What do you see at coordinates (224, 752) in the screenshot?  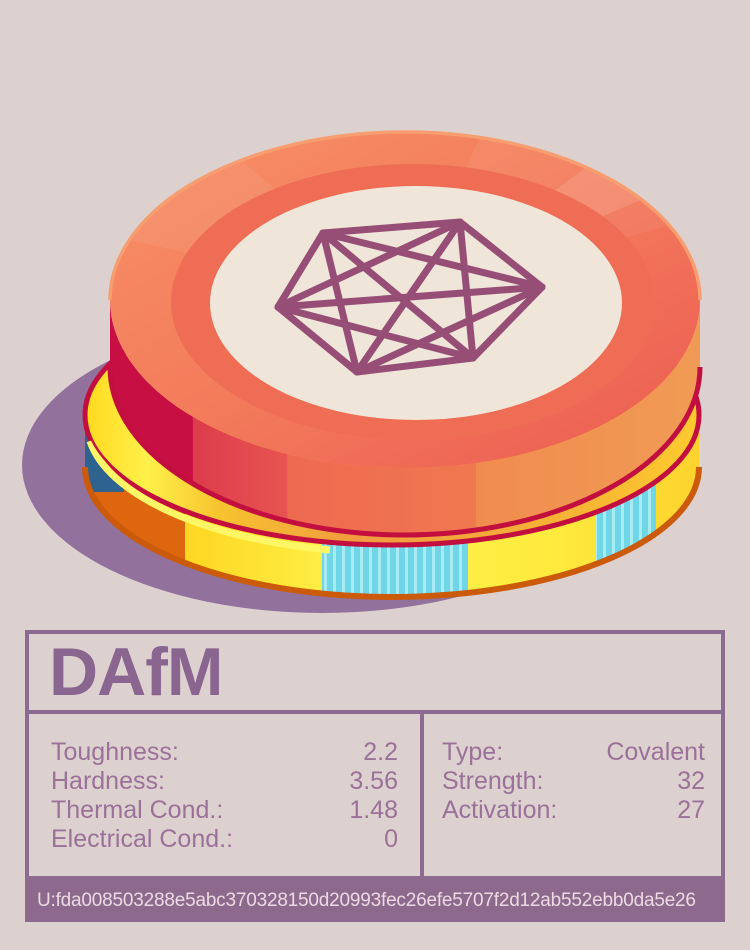 I see `property-row-toughness: Toughness: 2.2` at bounding box center [224, 752].